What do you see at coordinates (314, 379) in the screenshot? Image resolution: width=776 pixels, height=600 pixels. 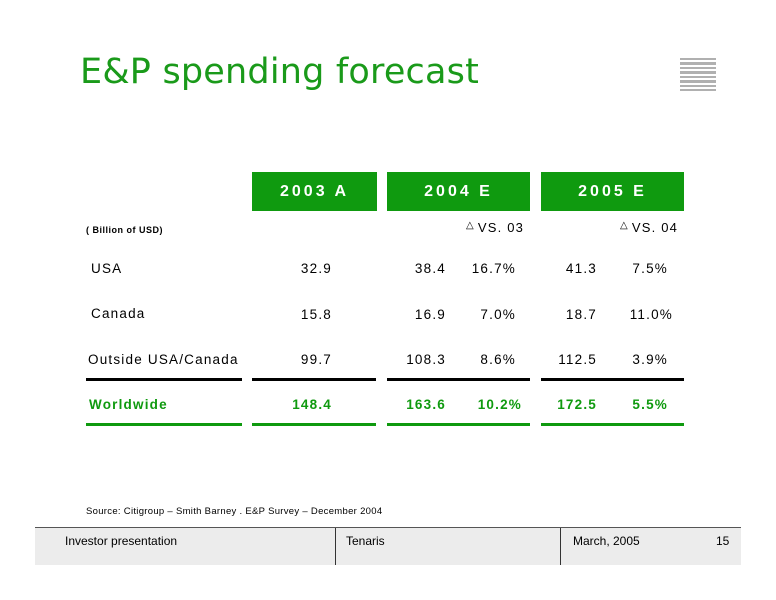 I see `separator-2003` at bounding box center [314, 379].